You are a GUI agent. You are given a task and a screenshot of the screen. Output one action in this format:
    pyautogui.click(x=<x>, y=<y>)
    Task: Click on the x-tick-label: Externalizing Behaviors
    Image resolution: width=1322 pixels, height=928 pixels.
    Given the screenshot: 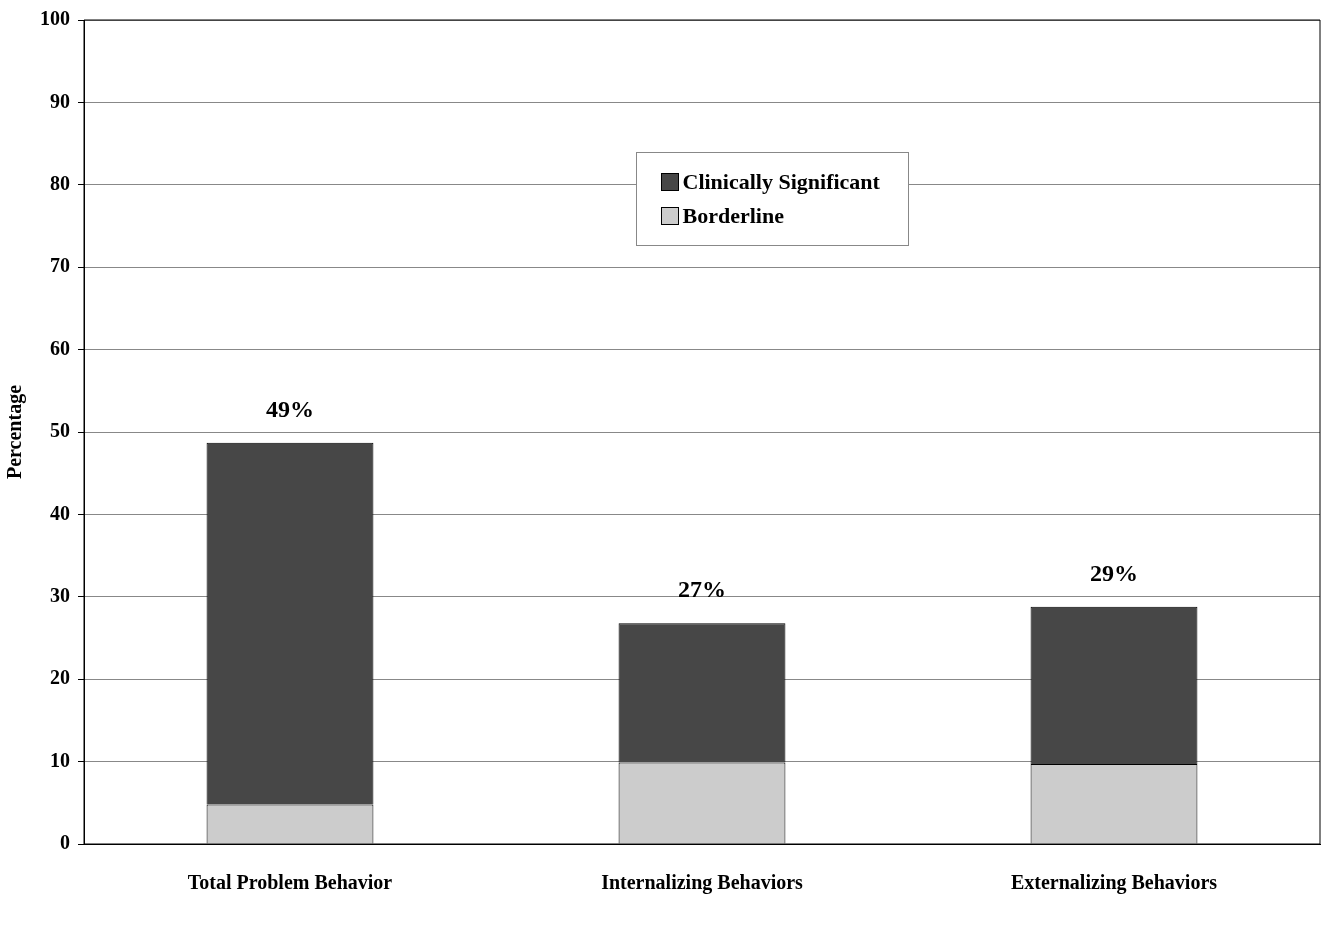 What is the action you would take?
    pyautogui.click(x=1114, y=883)
    